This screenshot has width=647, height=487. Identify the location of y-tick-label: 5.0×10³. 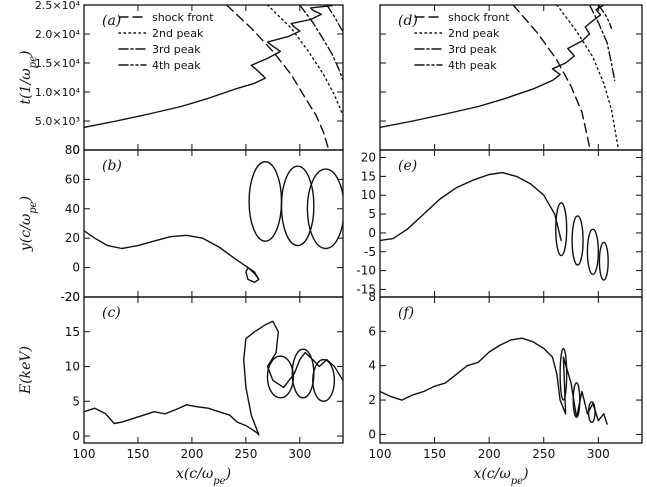
(57, 121).